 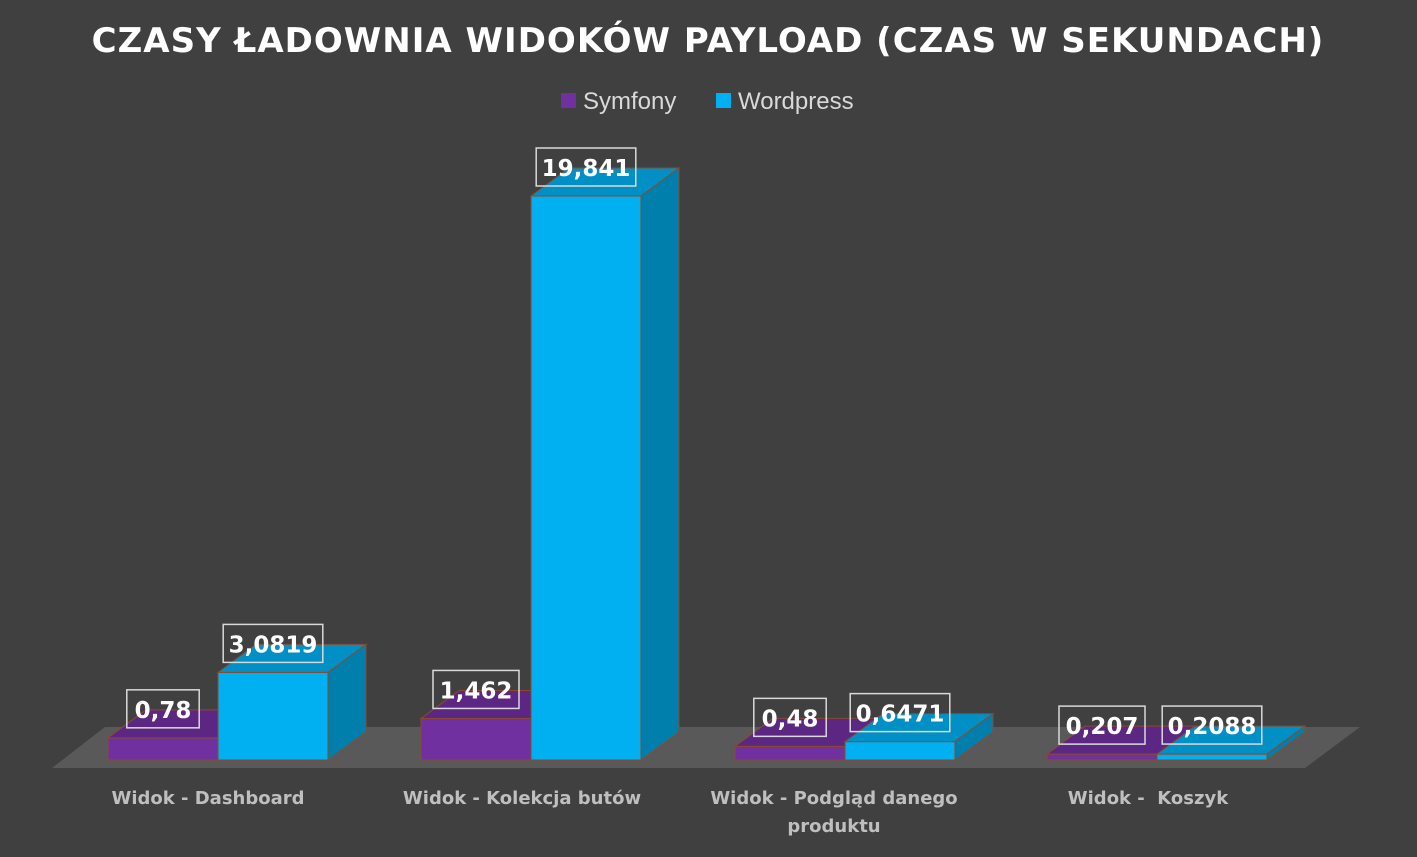 I want to click on data-label-wordpress-2: 0,6471, so click(x=900, y=712).